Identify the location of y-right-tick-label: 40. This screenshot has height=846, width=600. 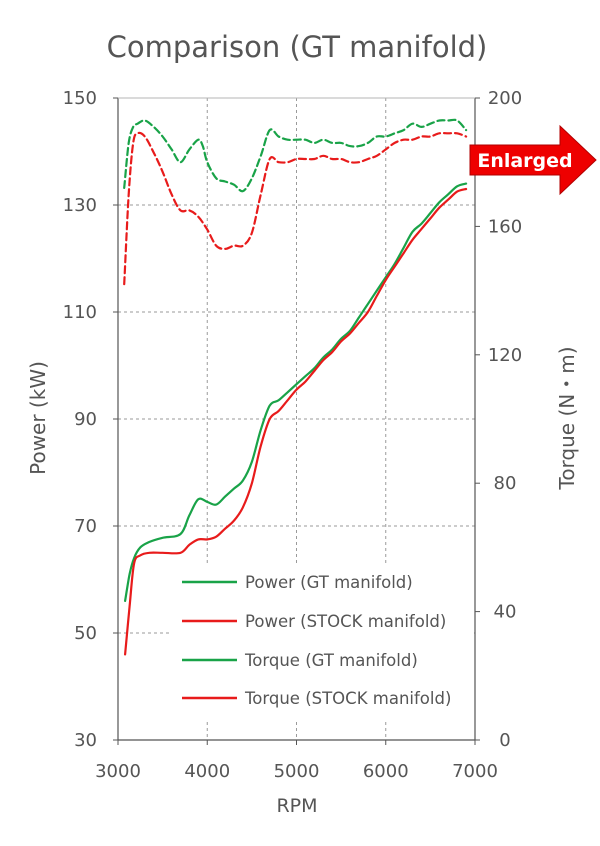
(505, 612).